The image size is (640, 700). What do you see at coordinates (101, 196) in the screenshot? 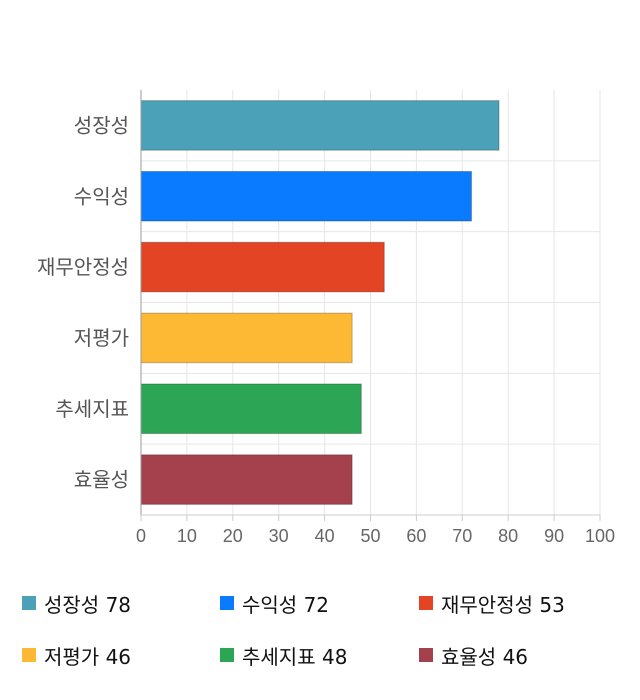
I see `category-label: 수익성` at bounding box center [101, 196].